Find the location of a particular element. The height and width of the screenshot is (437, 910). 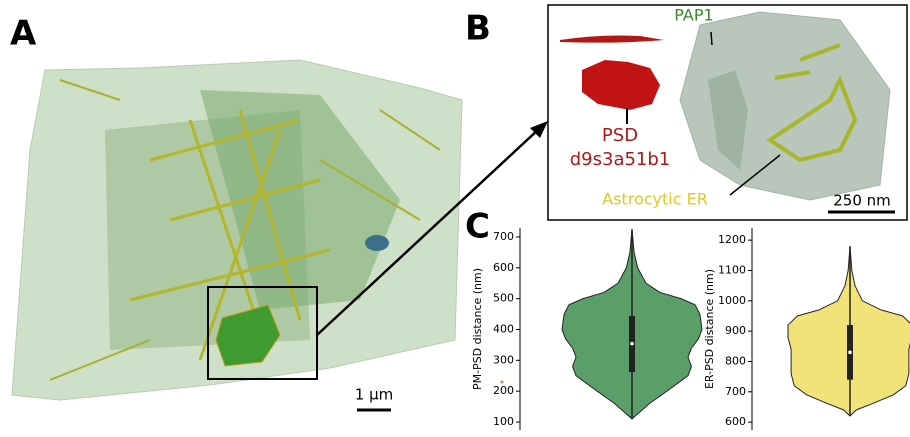

panel-label: C is located at coordinates (477, 227).